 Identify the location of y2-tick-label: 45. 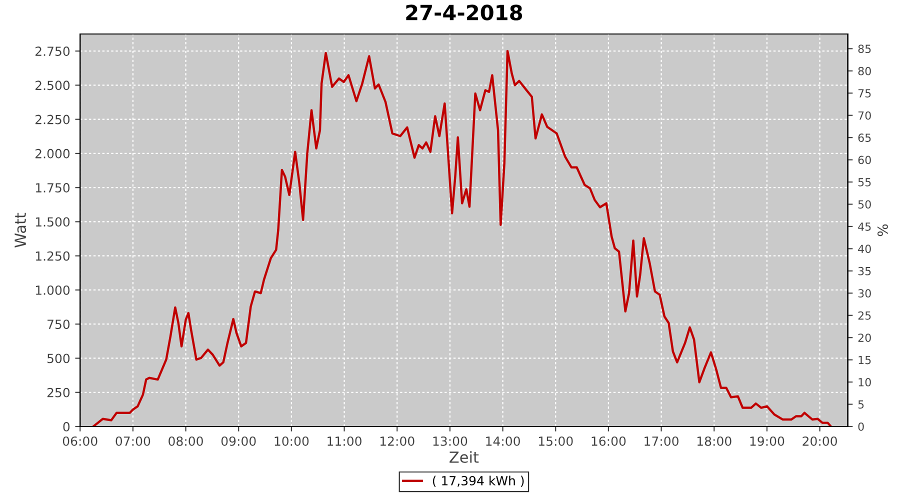
(864, 226).